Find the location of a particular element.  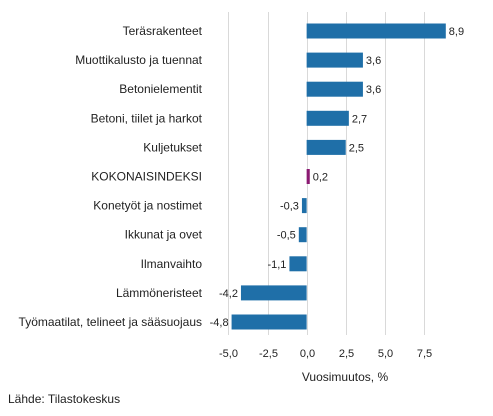

x-axis-label: Vuosimuutos, % is located at coordinates (345, 377).